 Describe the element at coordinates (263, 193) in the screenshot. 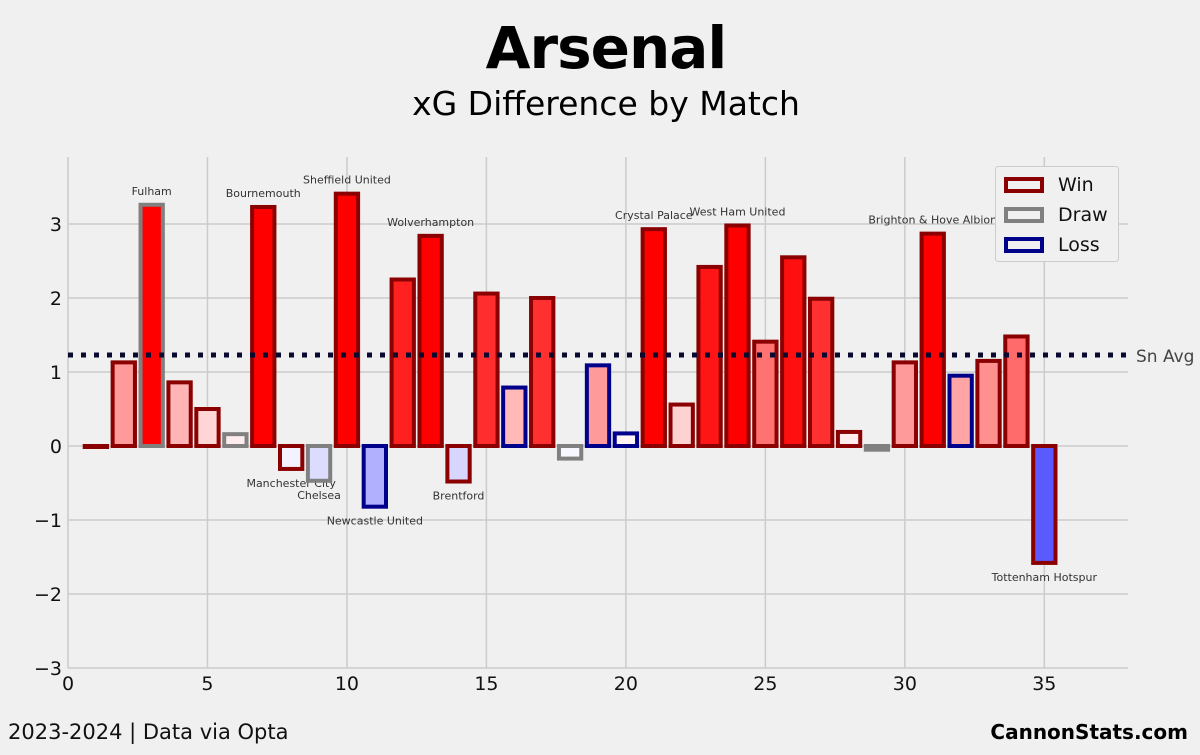

I see `bar-annotation: Bournemouth` at that location.